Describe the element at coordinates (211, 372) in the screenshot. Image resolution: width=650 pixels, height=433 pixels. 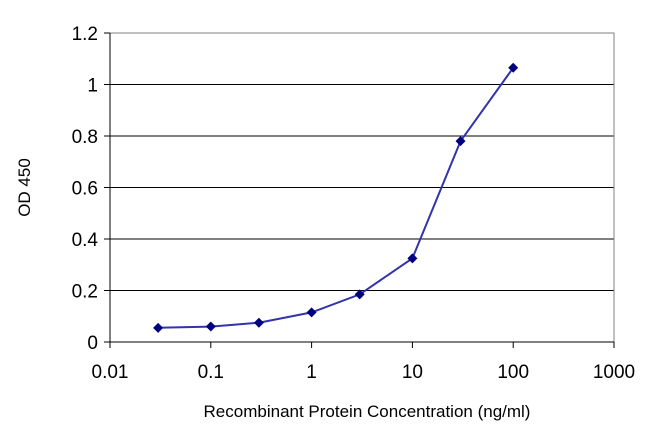
I see `x-tick-label: 0.1` at that location.